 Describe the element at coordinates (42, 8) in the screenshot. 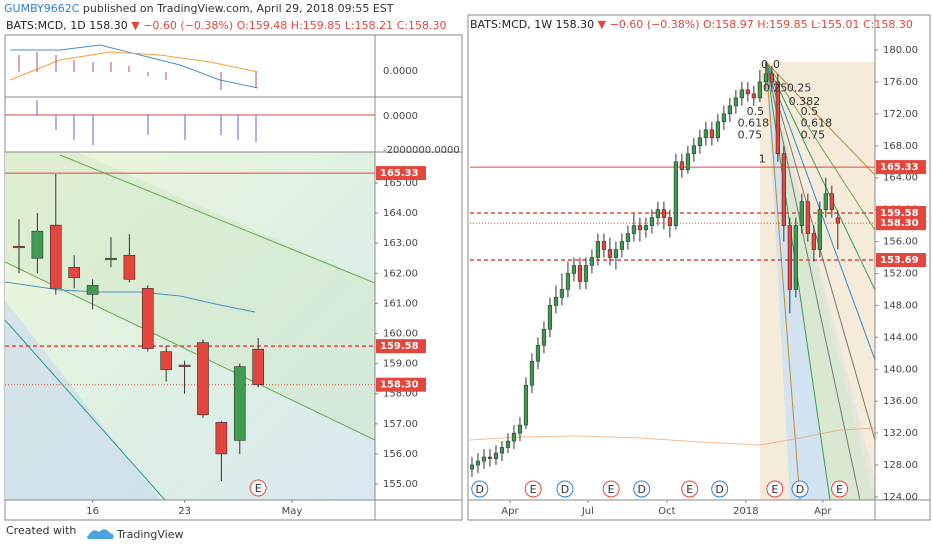

I see `author: GUMBY9662C` at that location.